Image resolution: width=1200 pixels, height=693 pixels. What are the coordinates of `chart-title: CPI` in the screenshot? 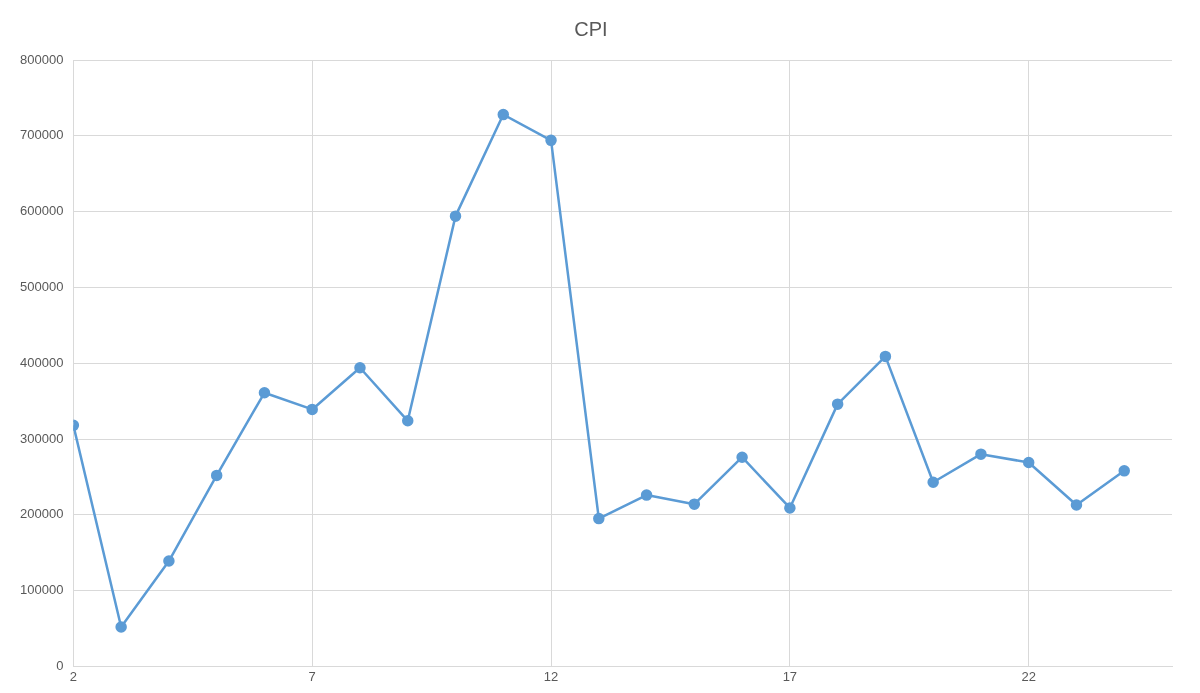 It's located at (591, 28).